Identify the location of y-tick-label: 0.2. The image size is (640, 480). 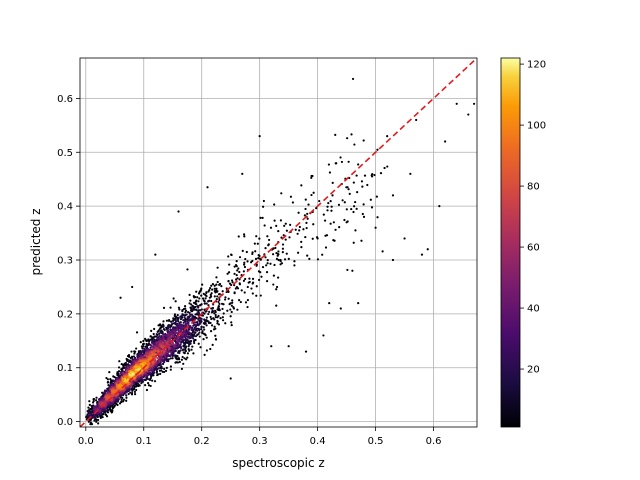
(65, 314).